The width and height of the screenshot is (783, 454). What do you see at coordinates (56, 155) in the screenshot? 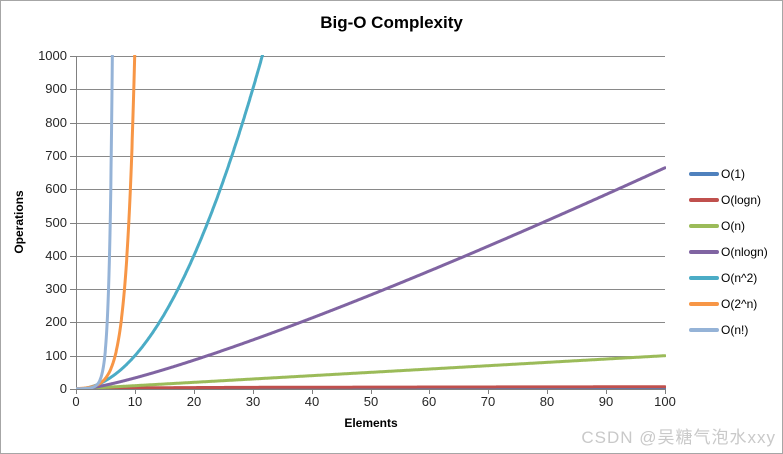
I see `y-tick-label: 700` at bounding box center [56, 155].